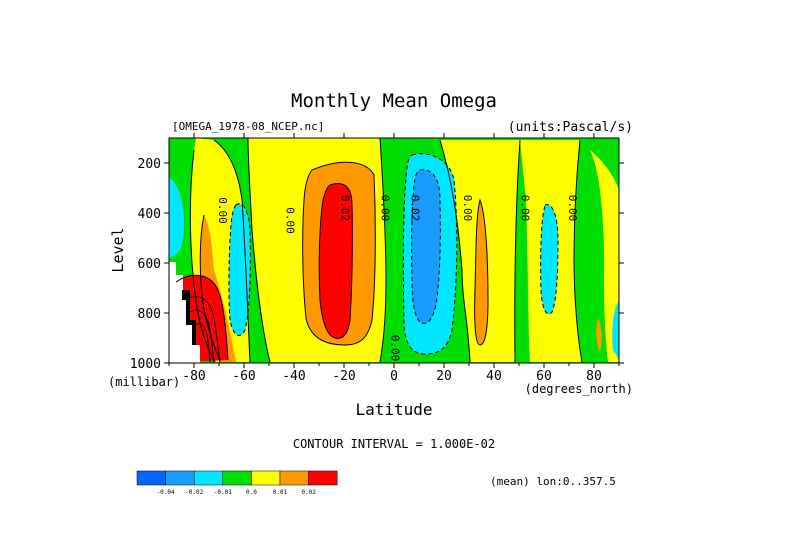 The image size is (789, 558). I want to click on region-orange-north, so click(481, 272).